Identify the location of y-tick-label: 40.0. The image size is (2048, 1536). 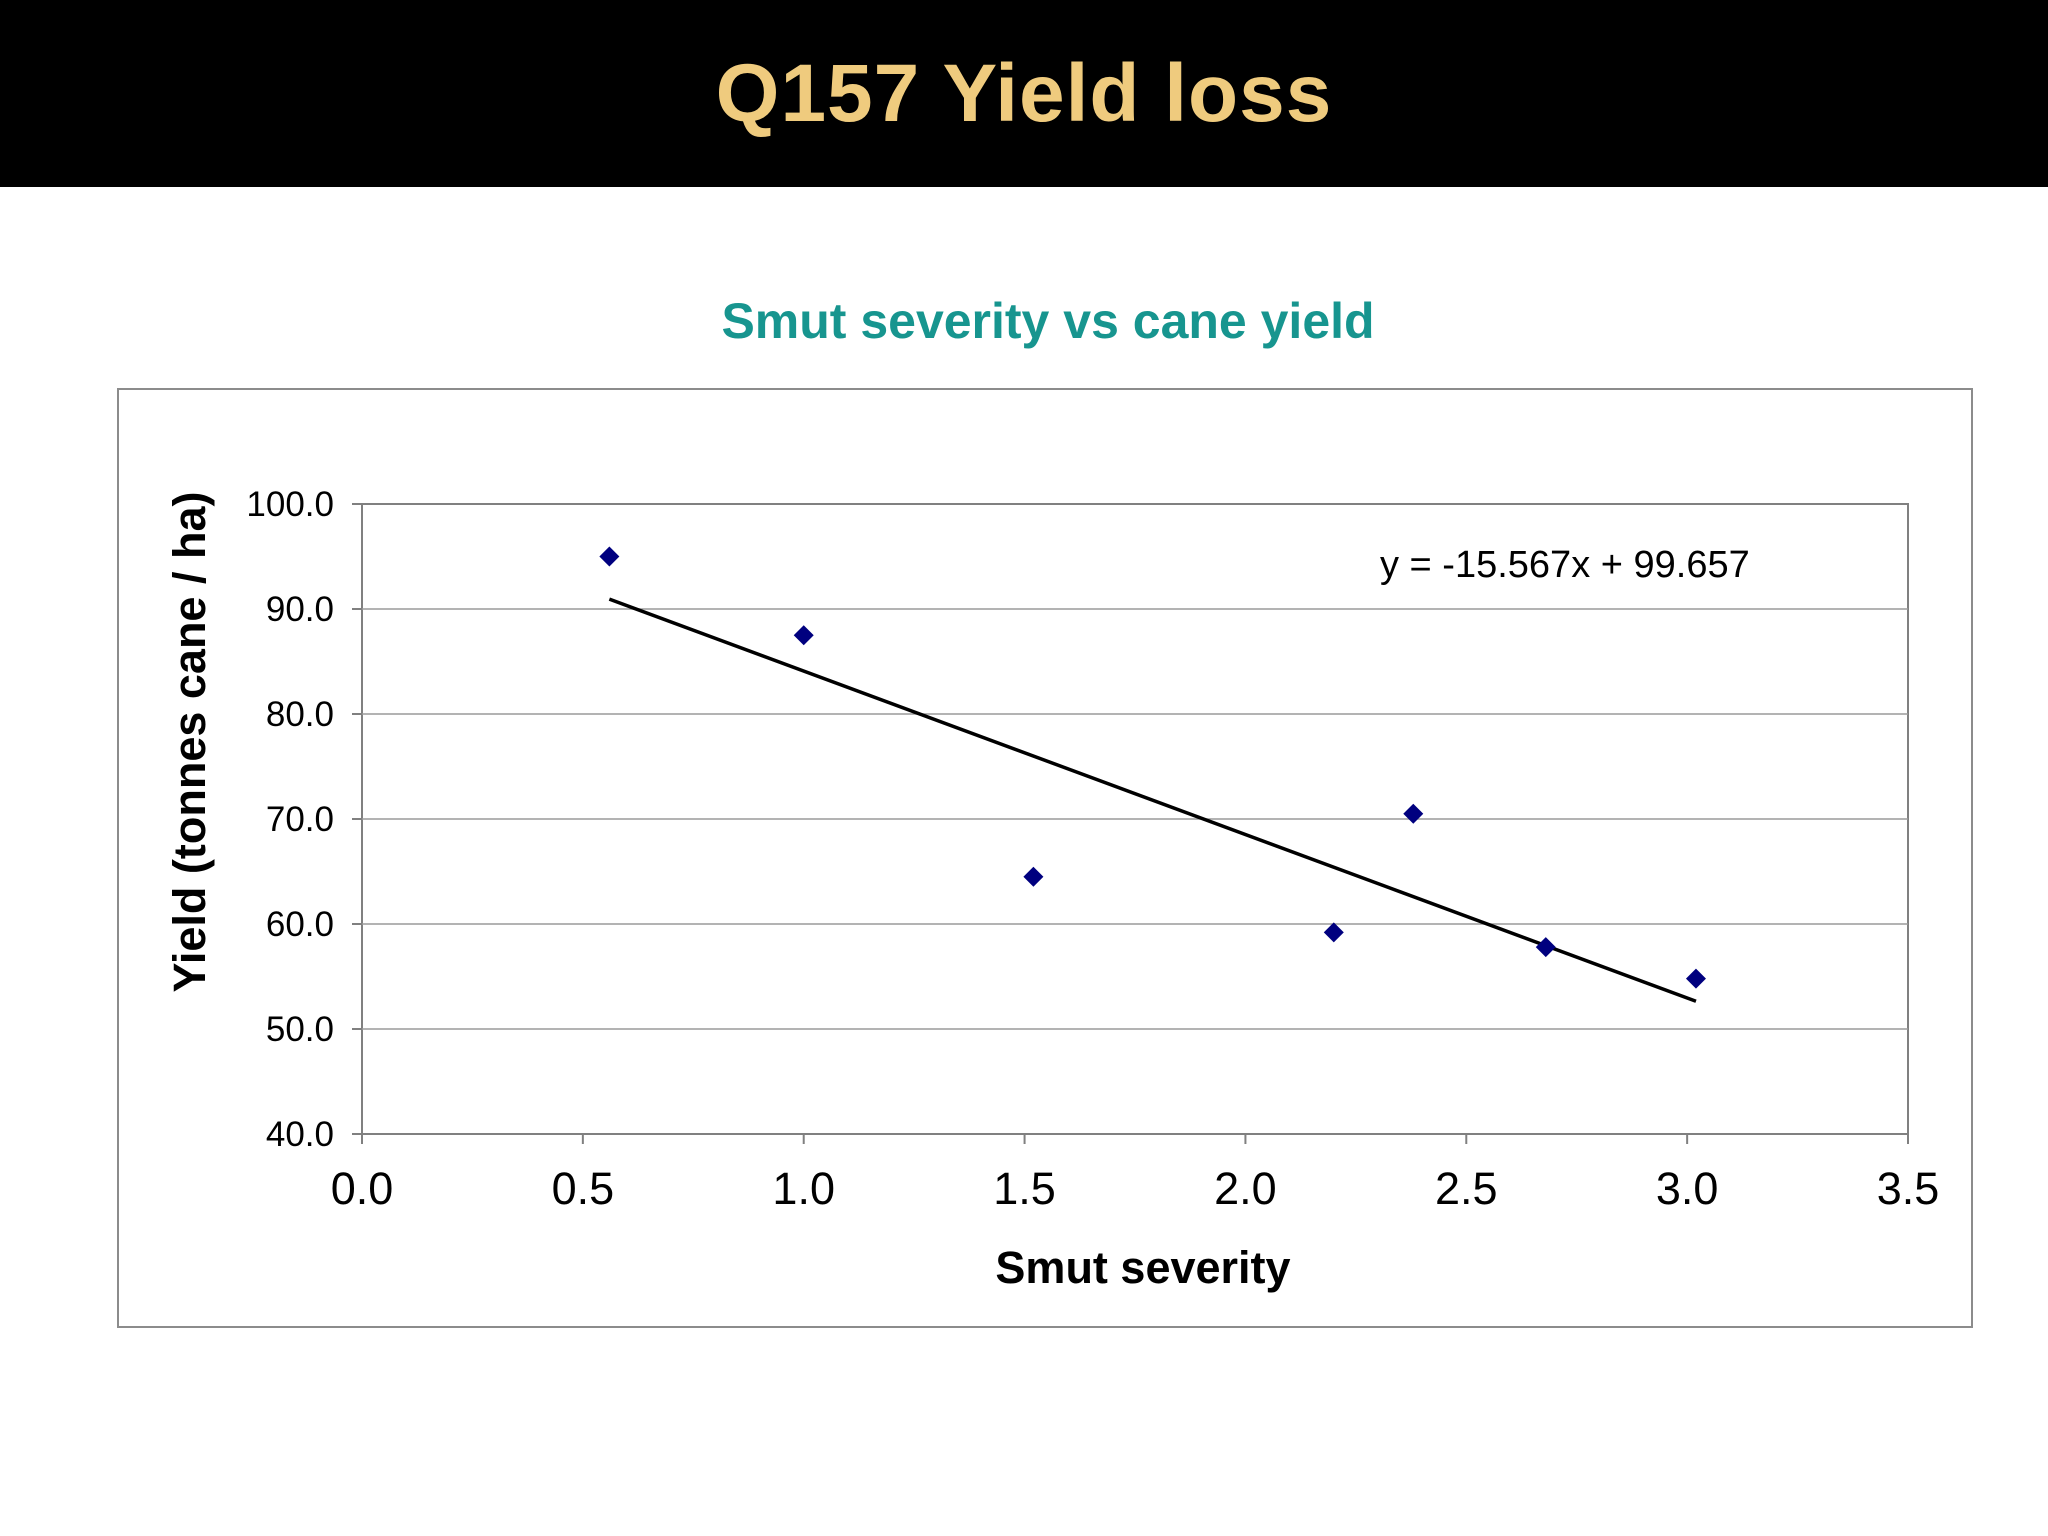
(300, 1134).